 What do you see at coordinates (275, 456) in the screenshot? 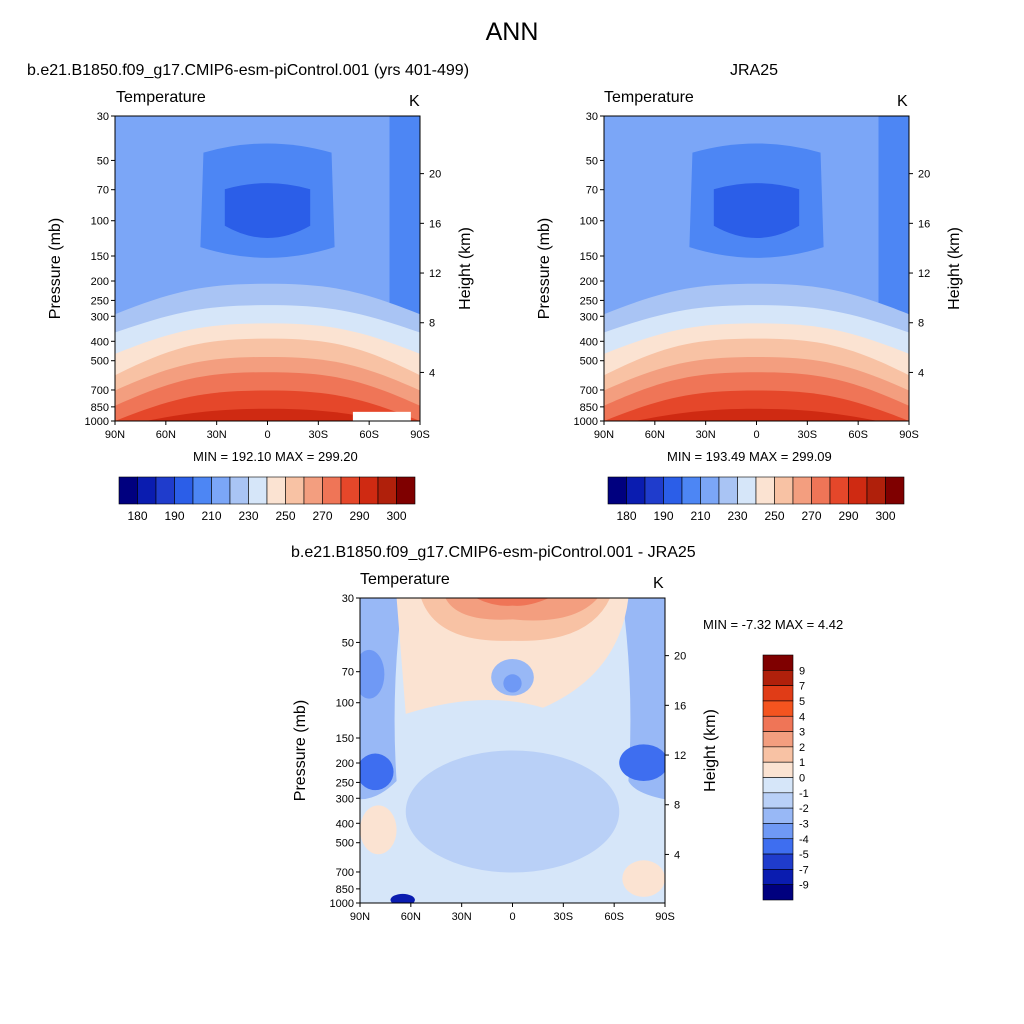
I see `panel1-stats: MIN = 192.10 MAX = 299.20` at bounding box center [275, 456].